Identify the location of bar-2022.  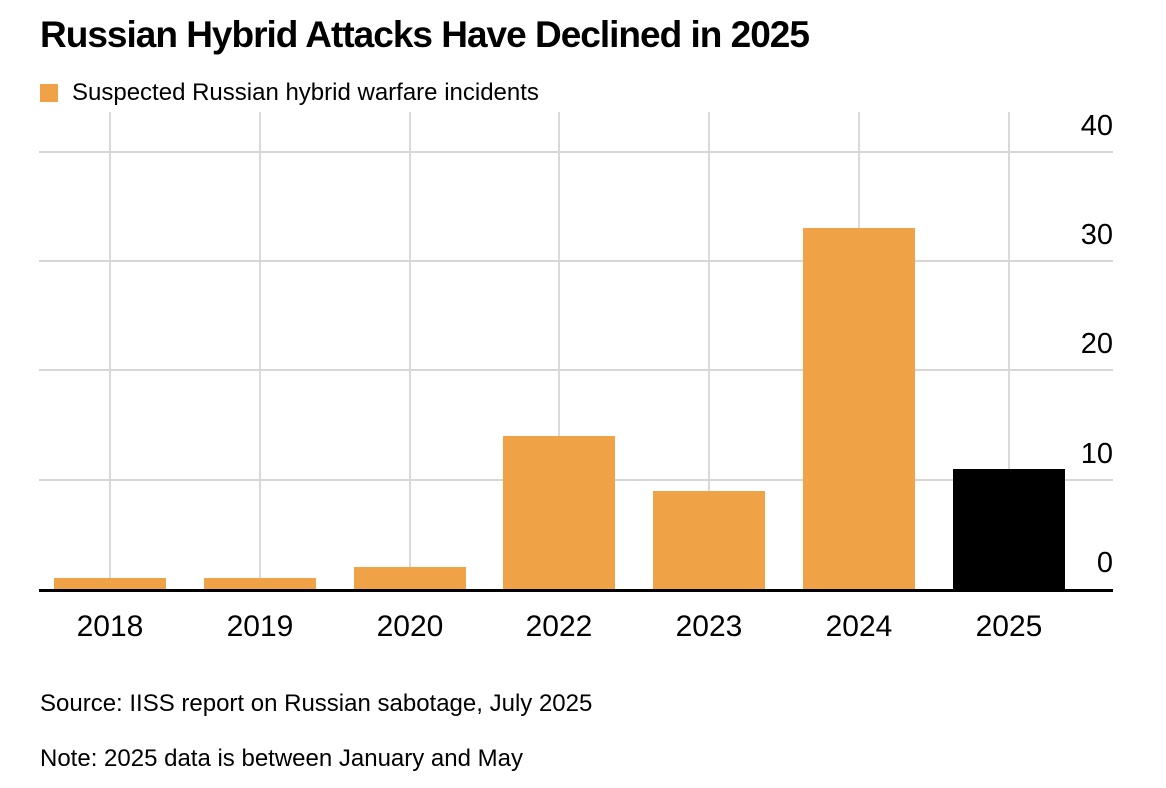
(559, 512).